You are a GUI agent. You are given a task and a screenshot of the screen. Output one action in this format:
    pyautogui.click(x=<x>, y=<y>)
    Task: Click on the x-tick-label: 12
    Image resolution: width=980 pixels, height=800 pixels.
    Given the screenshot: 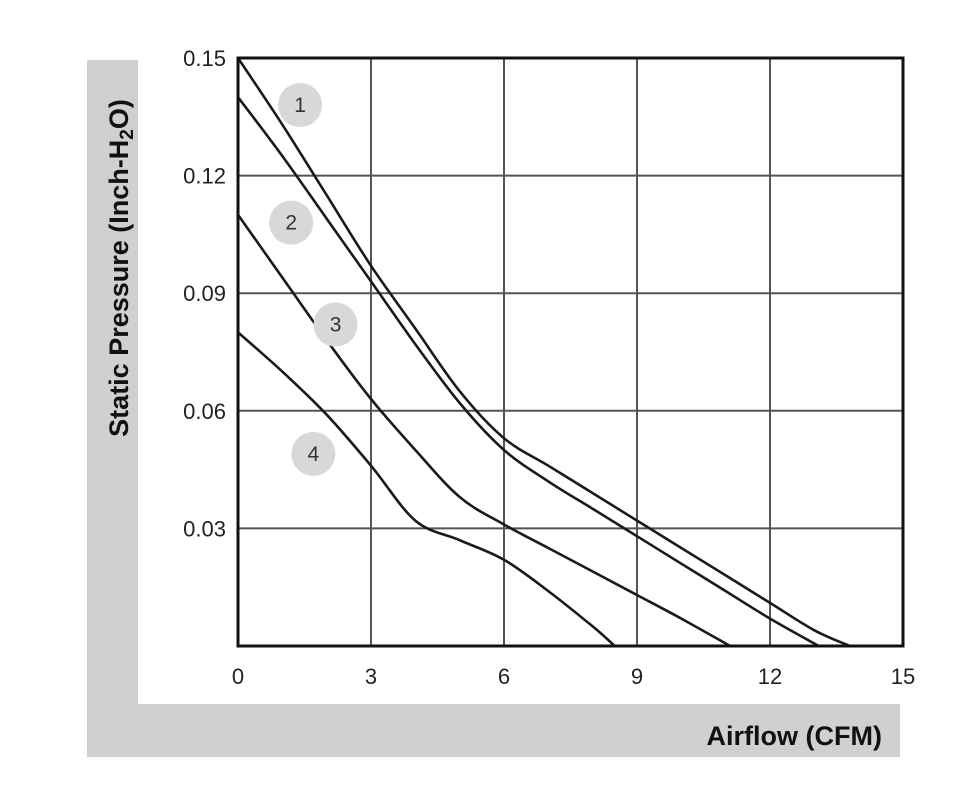 What is the action you would take?
    pyautogui.click(x=770, y=676)
    